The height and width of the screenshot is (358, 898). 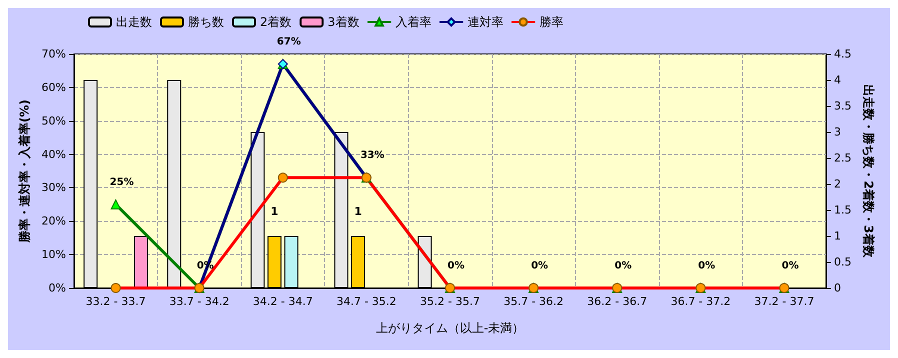 What do you see at coordinates (54, 221) in the screenshot?
I see `y-tick-label: 20%` at bounding box center [54, 221].